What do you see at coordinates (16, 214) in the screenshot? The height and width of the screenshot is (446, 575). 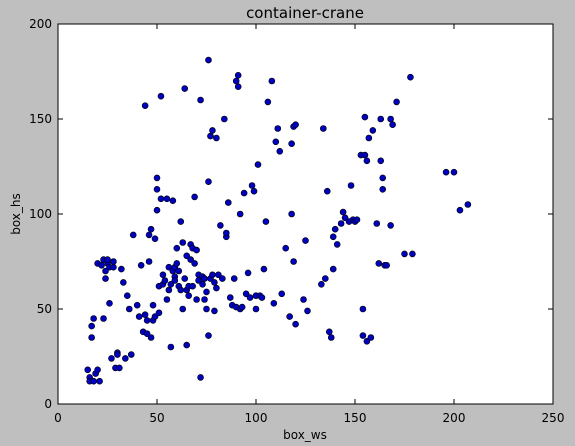 I see `y-axis-label: box_hs` at bounding box center [16, 214].